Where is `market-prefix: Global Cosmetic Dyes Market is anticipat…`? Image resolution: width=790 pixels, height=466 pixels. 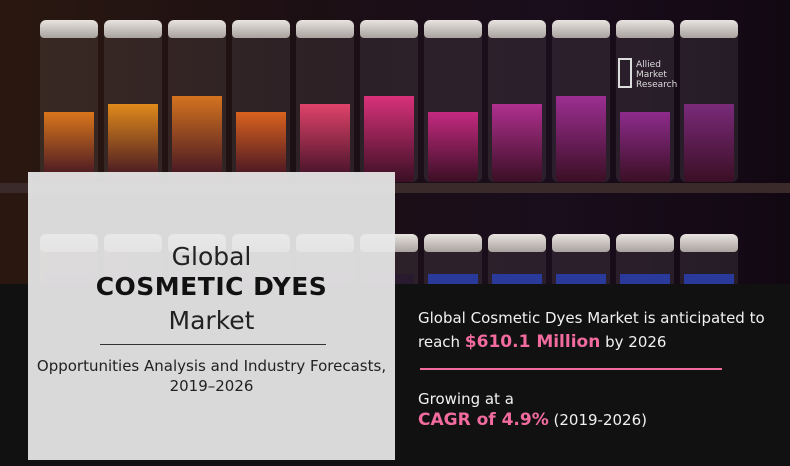 market-prefix: Global Cosmetic Dyes Market is anticipat… is located at coordinates (591, 330).